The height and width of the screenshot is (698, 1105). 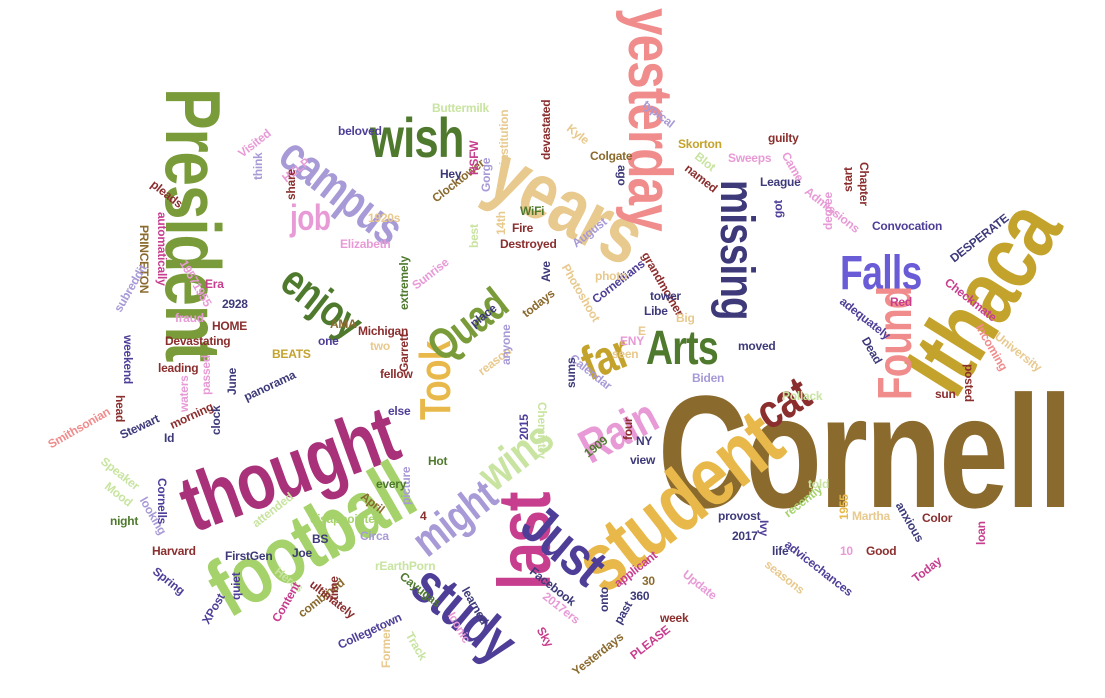 I want to click on word-automatically: automatically, so click(x=162, y=249).